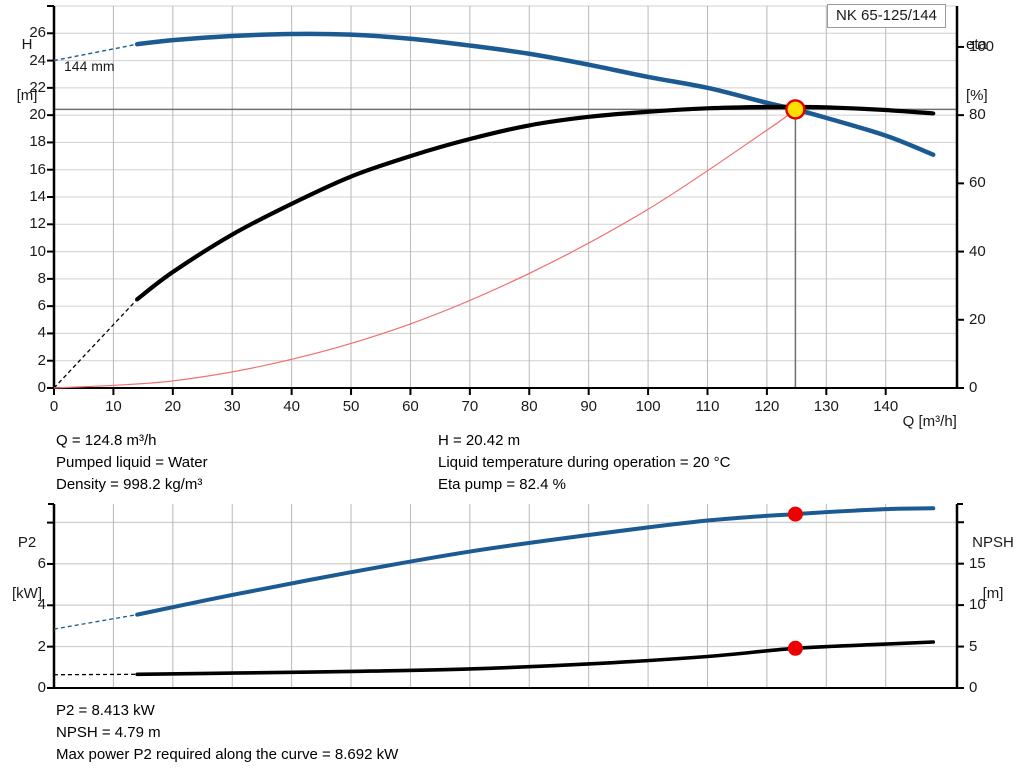 This screenshot has width=1024, height=781. I want to click on eta-tick-80: 80, so click(977, 115).